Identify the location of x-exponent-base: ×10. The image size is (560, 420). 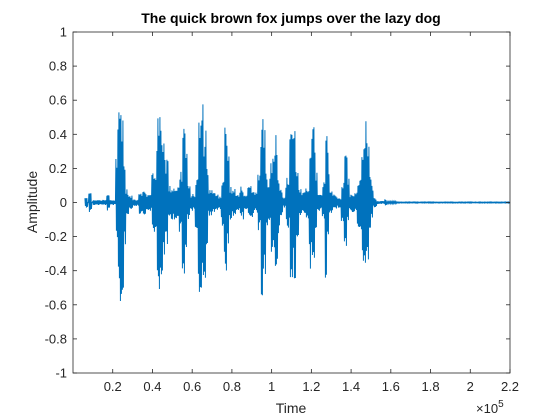
(487, 408).